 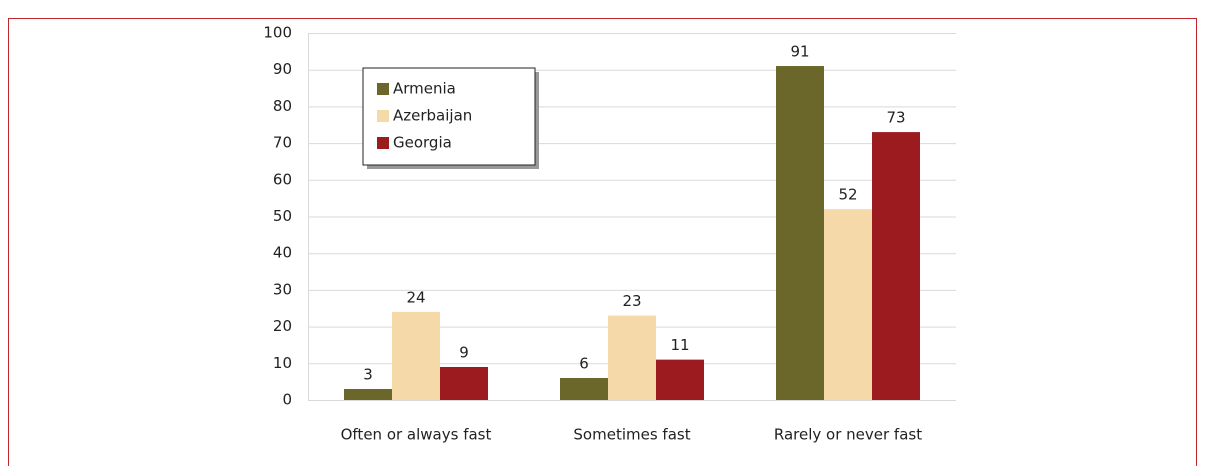 What do you see at coordinates (631, 435) in the screenshot?
I see `x-tick-label: Sometimes fast` at bounding box center [631, 435].